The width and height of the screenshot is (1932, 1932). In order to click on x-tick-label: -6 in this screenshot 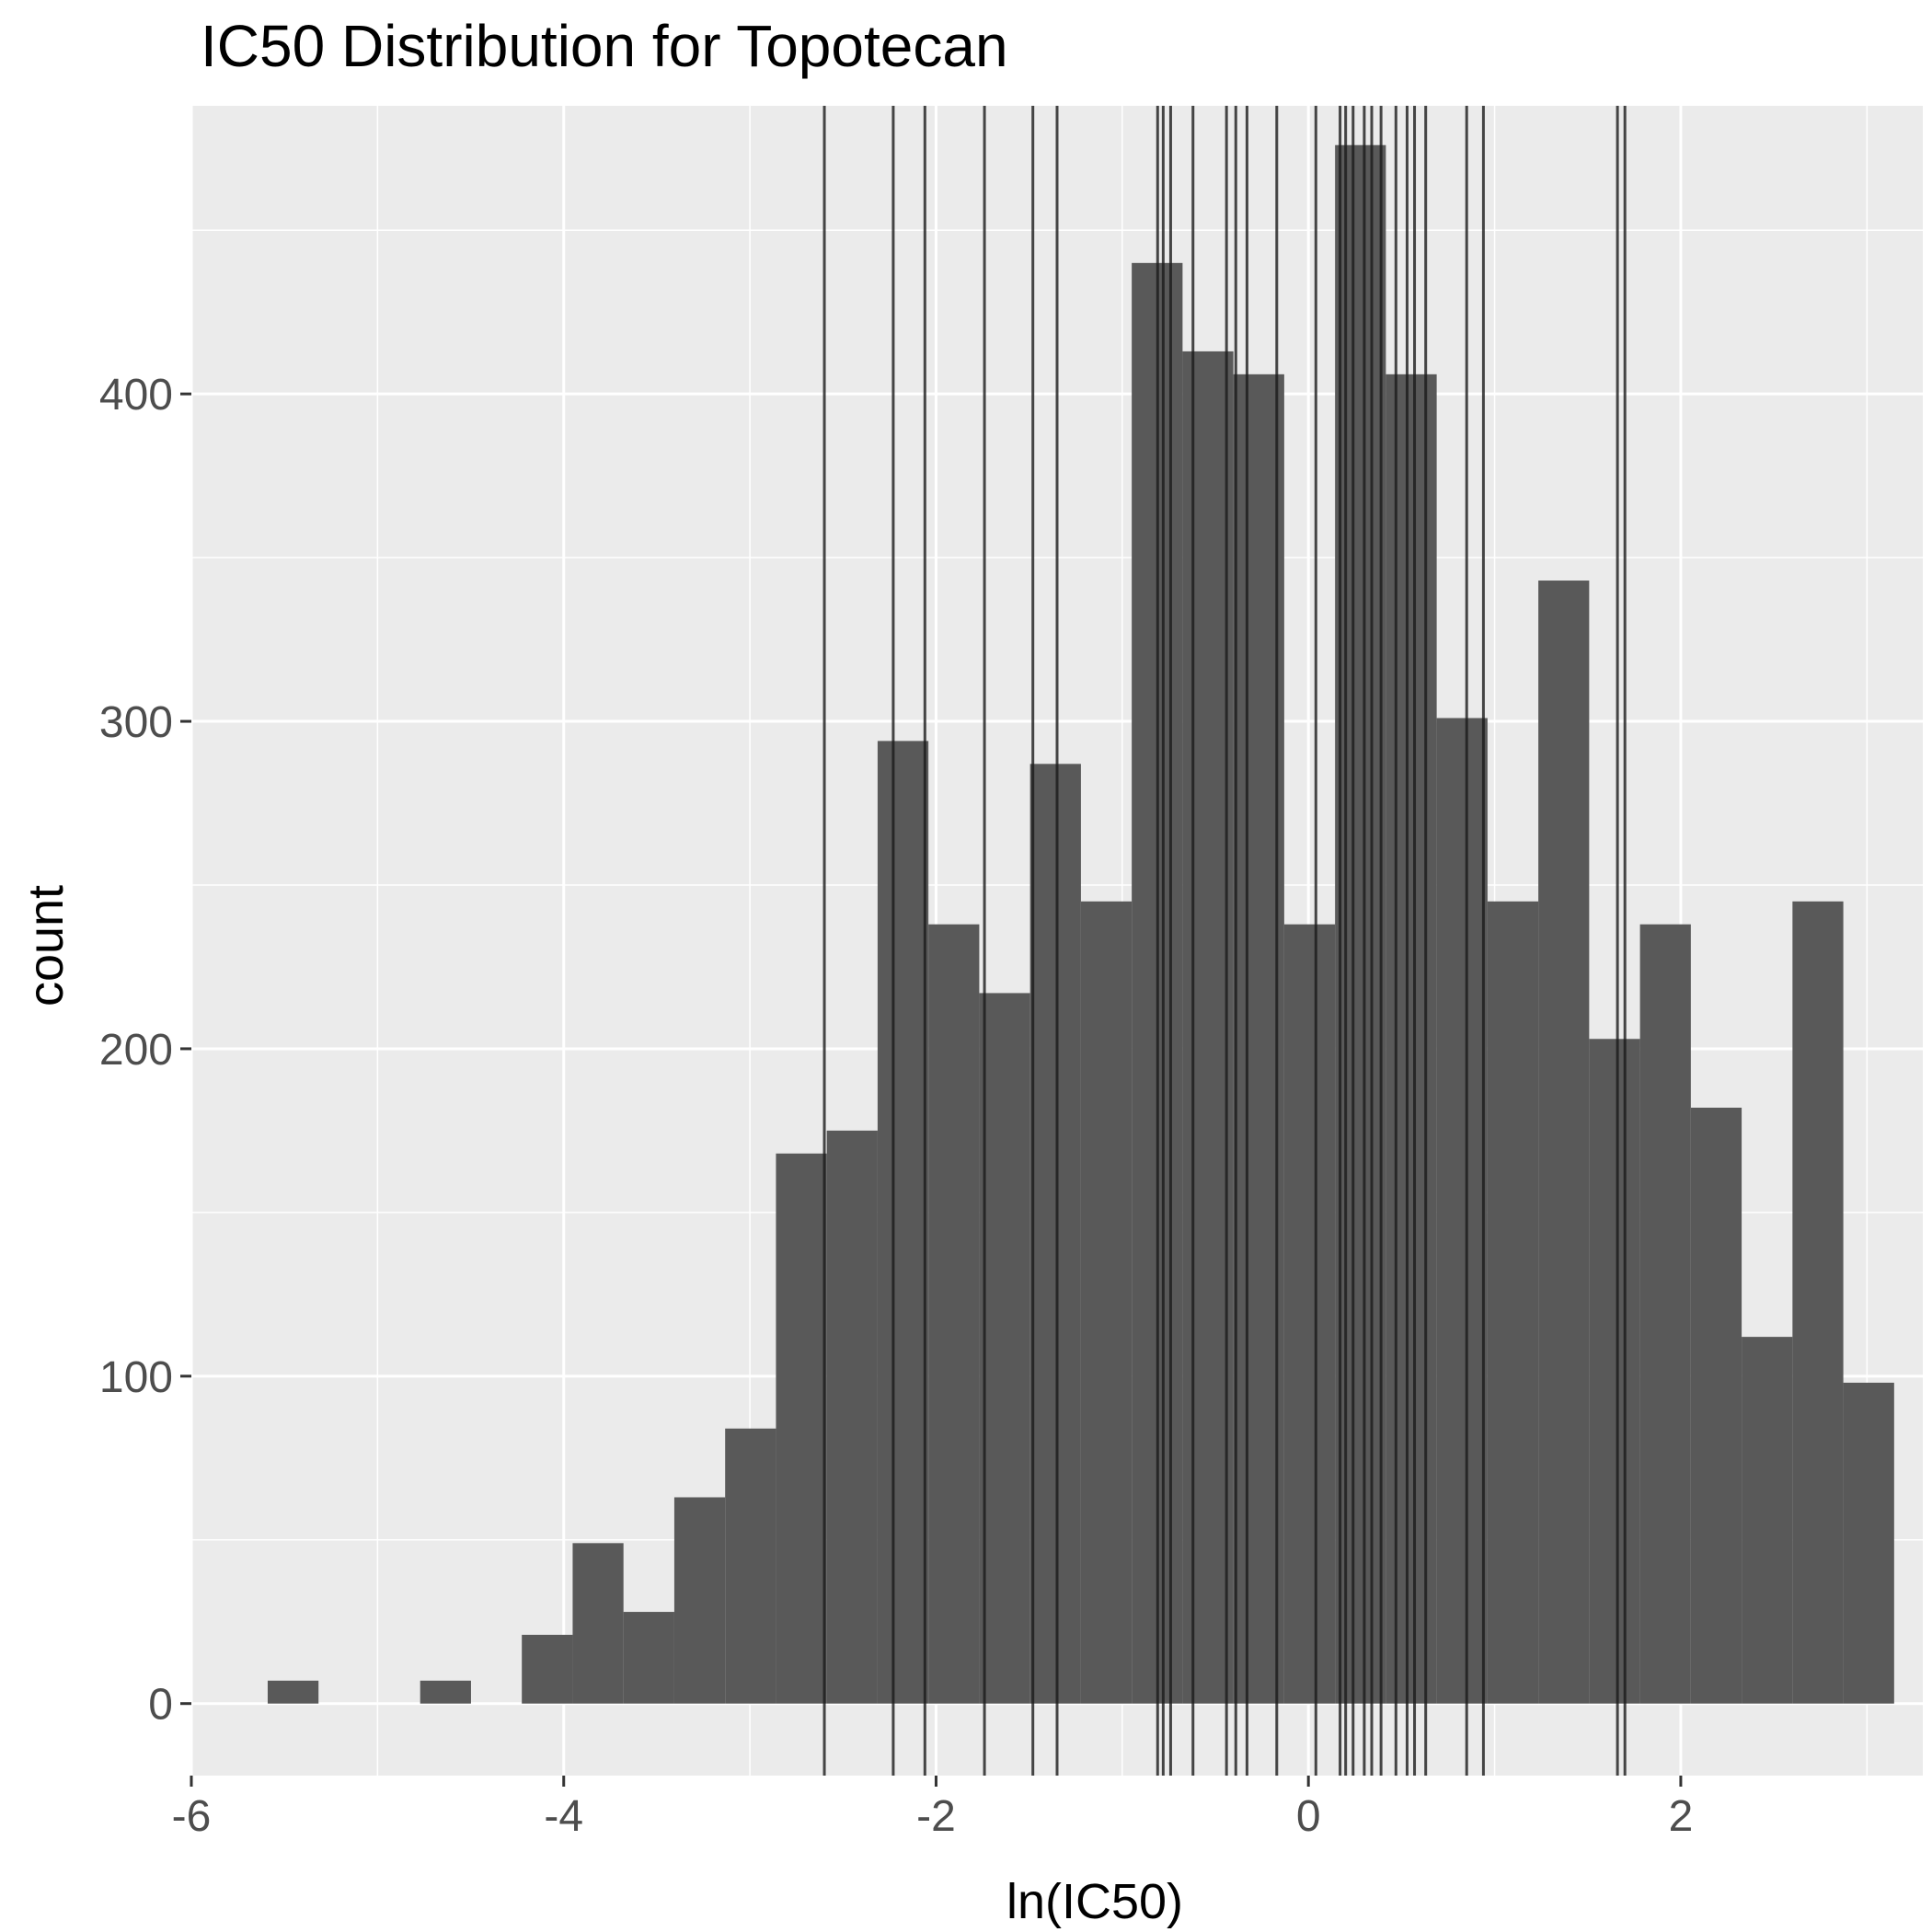, I will do `click(192, 1816)`.